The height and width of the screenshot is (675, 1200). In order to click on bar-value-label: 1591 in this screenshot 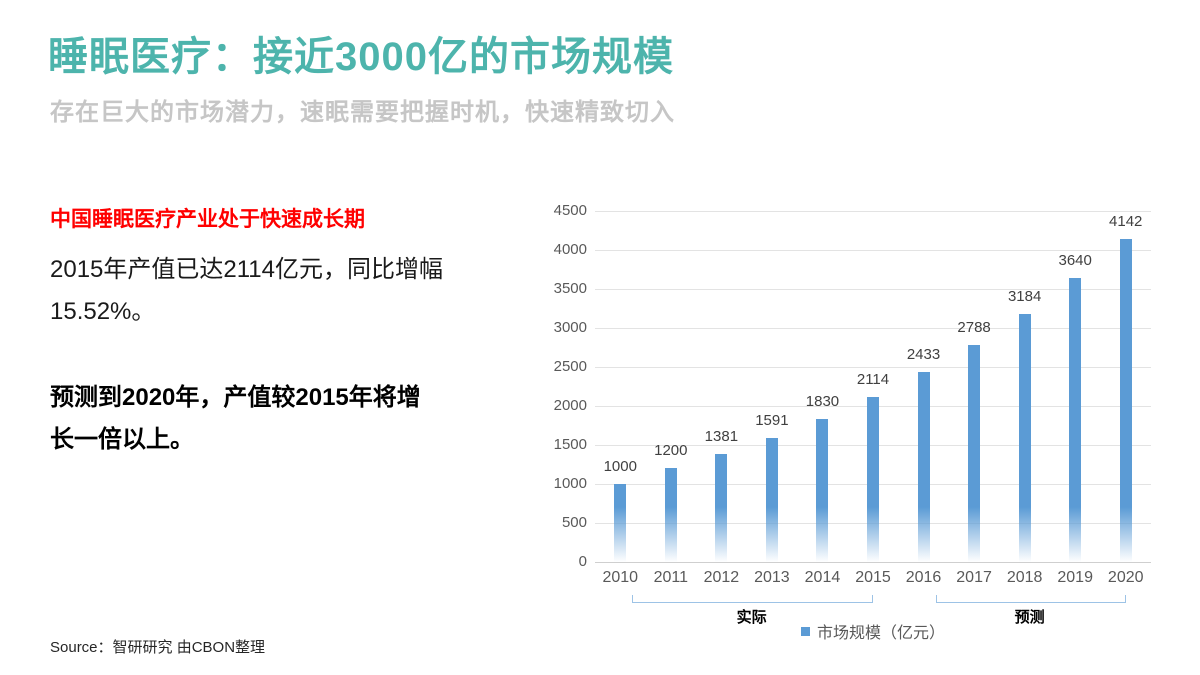, I will do `click(772, 420)`.